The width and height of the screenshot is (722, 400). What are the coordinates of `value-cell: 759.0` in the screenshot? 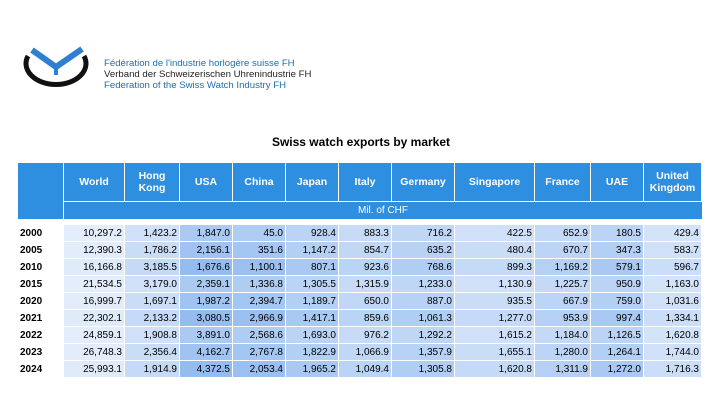 It's located at (617, 301).